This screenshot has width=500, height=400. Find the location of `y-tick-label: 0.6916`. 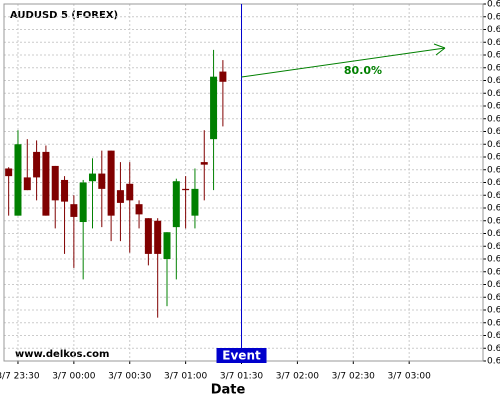

y-tick-label: 0.6916 is located at coordinates (493, 247).